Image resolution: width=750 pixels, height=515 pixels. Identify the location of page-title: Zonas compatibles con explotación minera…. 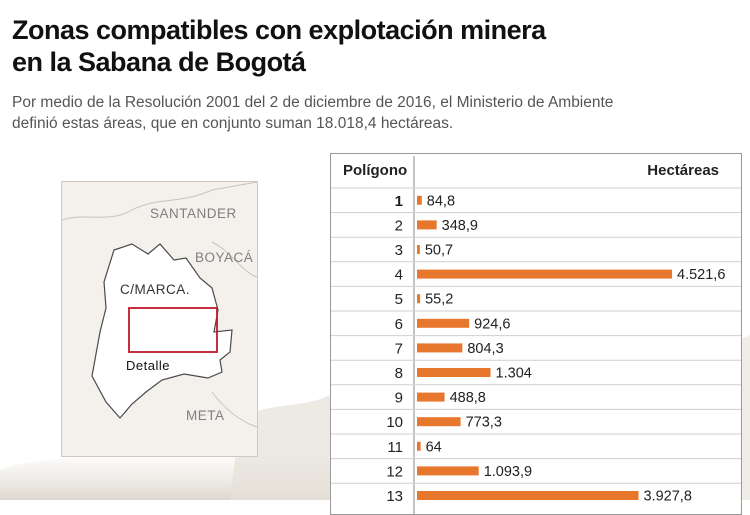
(279, 46).